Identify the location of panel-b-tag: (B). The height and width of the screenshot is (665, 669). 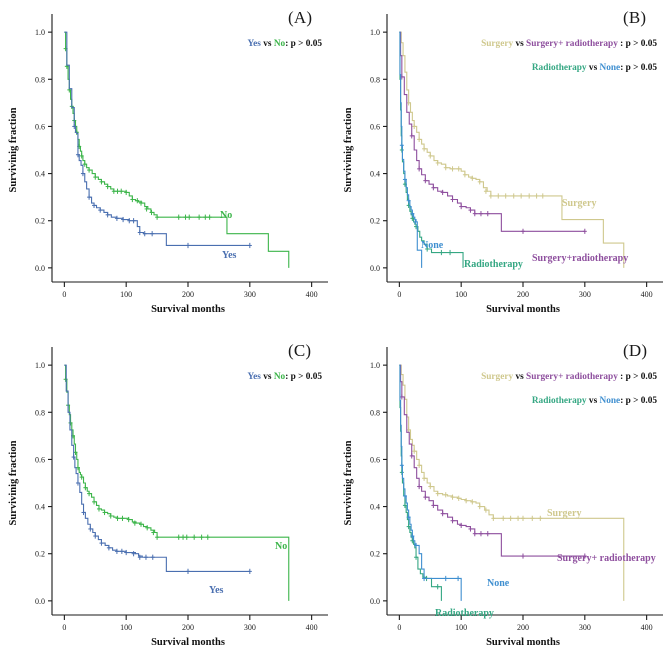
(635, 17).